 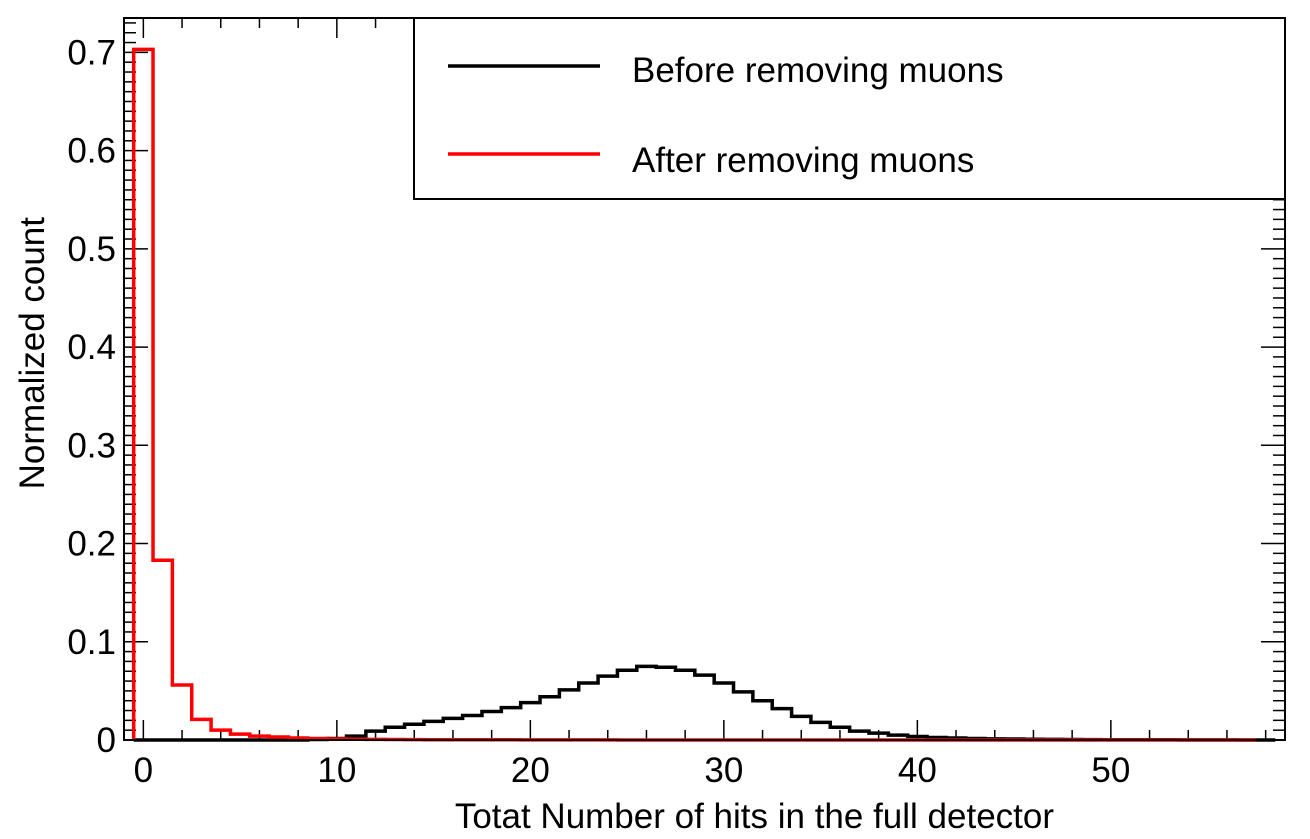 What do you see at coordinates (336, 770) in the screenshot?
I see `x-tick-label: 10` at bounding box center [336, 770].